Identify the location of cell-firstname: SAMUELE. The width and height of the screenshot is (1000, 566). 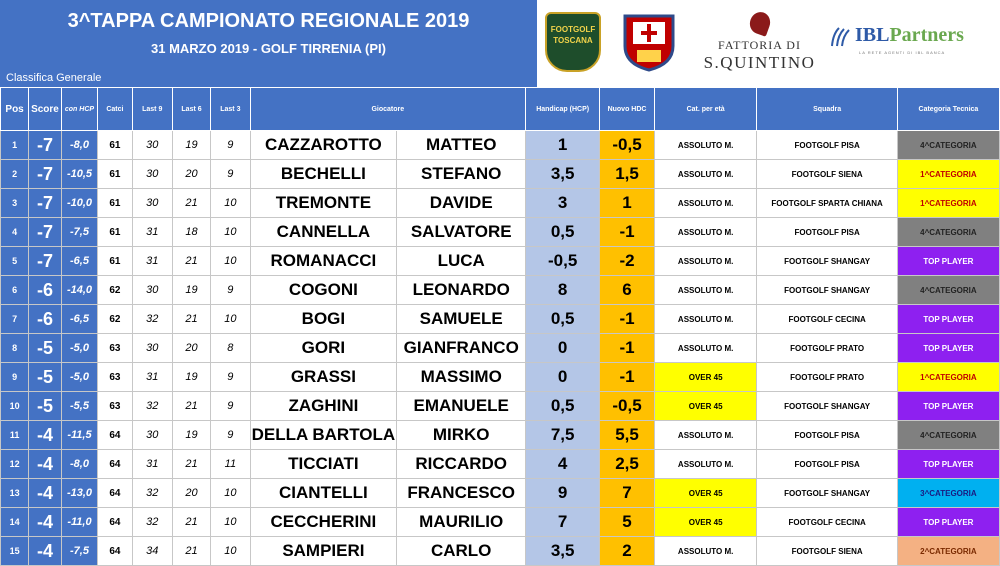
(461, 319).